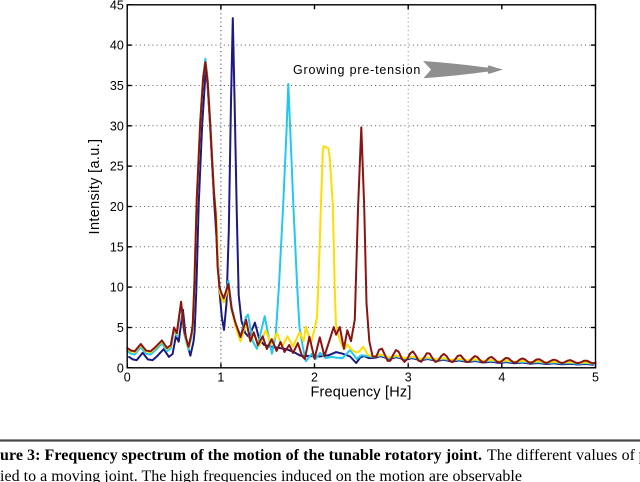  What do you see at coordinates (117, 288) in the screenshot?
I see `svg-text: 10` at bounding box center [117, 288].